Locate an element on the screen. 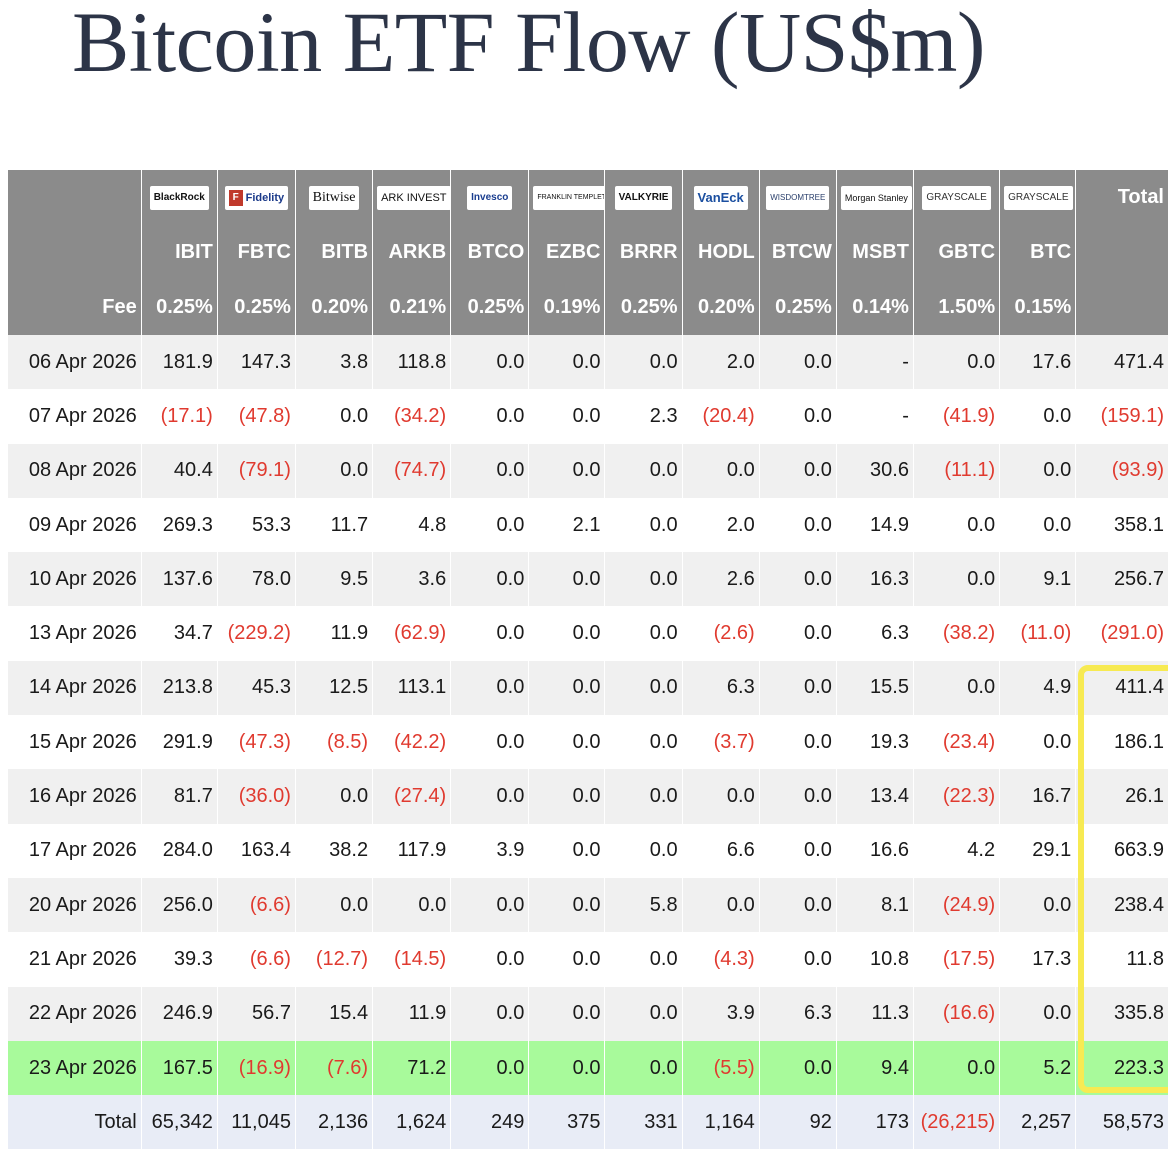 This screenshot has width=1168, height=1149. date-cell: 14 Apr 2026 is located at coordinates (75, 688).